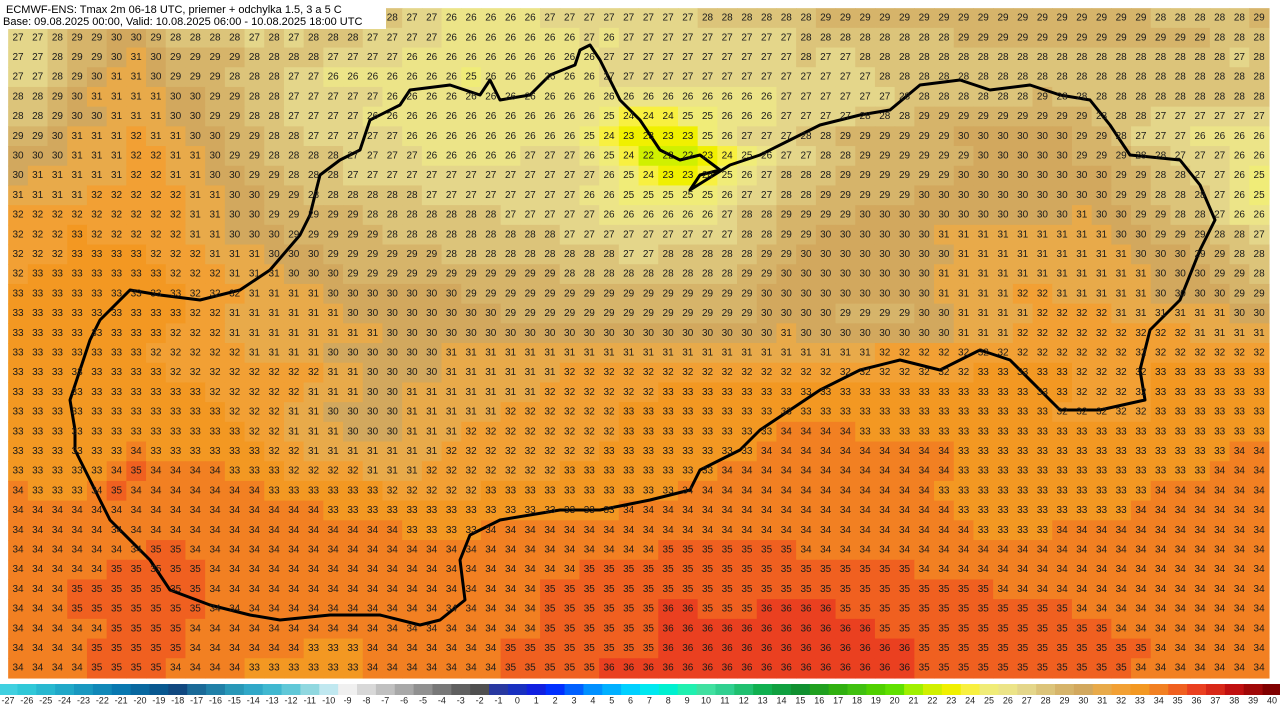 The image size is (1280, 705). What do you see at coordinates (158, 700) in the screenshot?
I see `colorbar-label: -19` at bounding box center [158, 700].